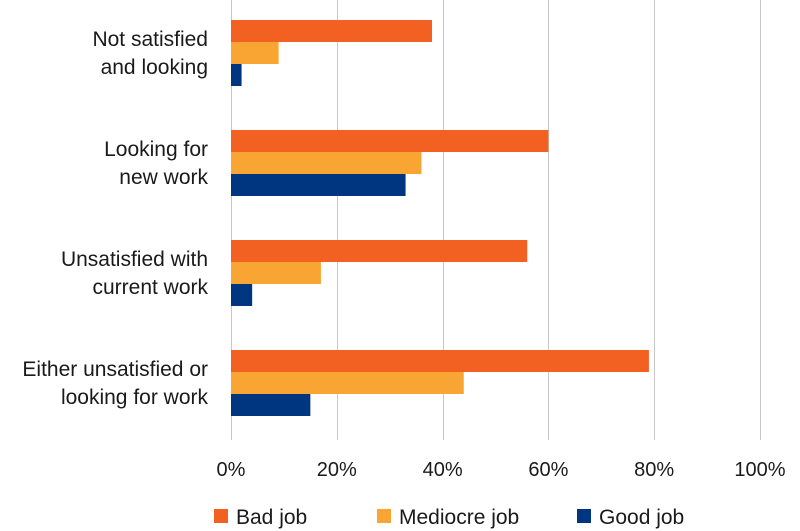  I want to click on legend-label-good-job: Good job, so click(641, 517).